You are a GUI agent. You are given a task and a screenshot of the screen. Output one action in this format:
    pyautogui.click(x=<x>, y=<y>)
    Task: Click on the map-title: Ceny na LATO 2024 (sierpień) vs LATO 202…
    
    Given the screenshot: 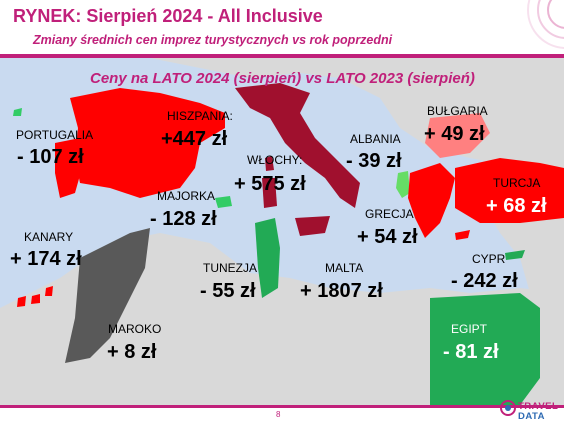 What is the action you would take?
    pyautogui.click(x=282, y=78)
    